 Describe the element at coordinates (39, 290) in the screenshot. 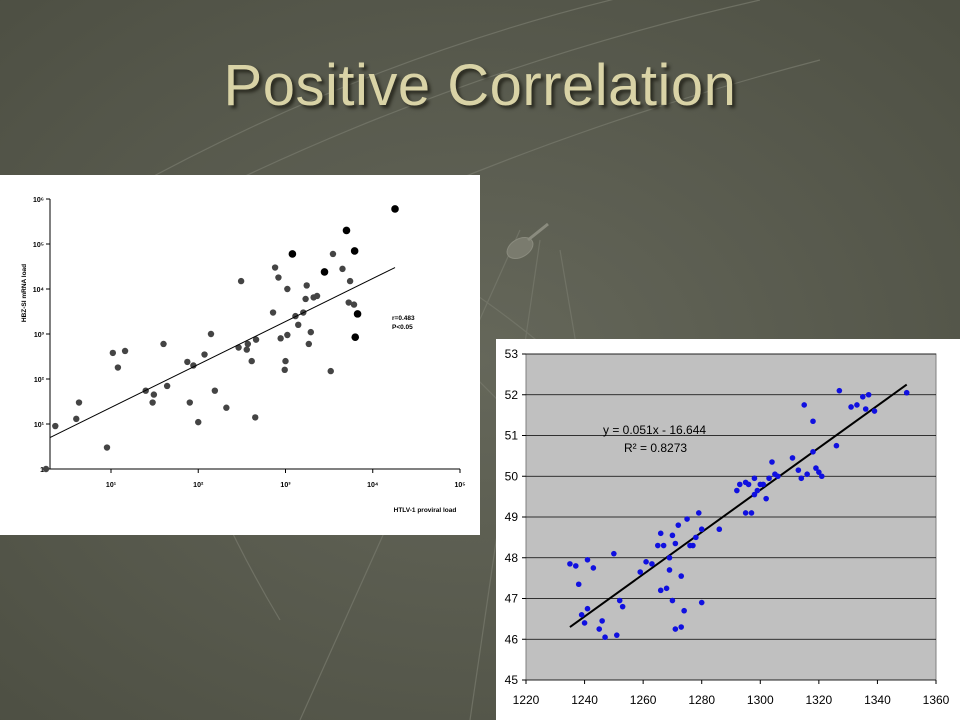

I see `y-tick-label: 10⁴` at that location.